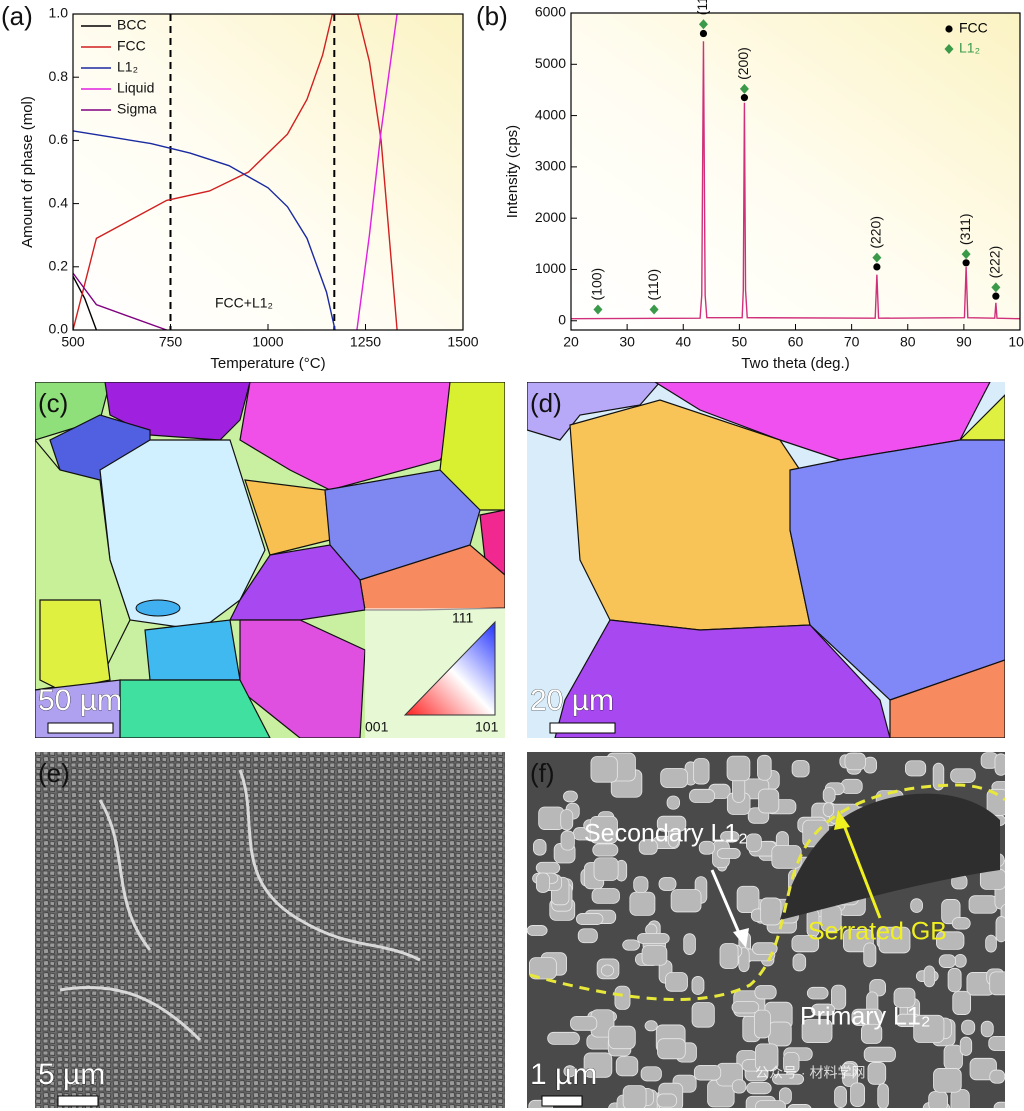 The width and height of the screenshot is (1024, 1111). Describe the element at coordinates (59, 13) in the screenshot. I see `y-tick-label: 1.0` at that location.